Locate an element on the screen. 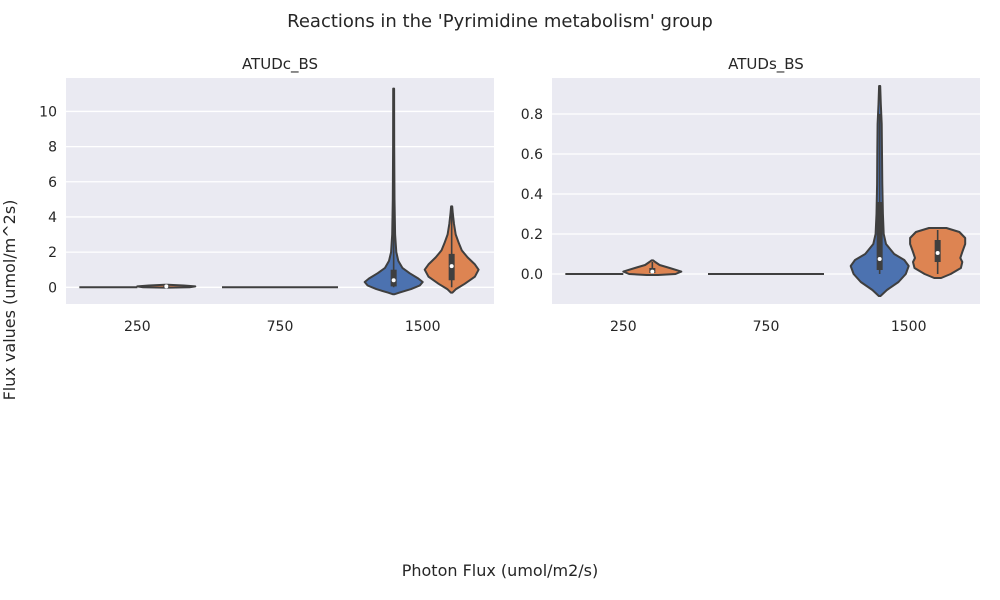 The image size is (1000, 600). y-tick-label: 2 is located at coordinates (52, 253).